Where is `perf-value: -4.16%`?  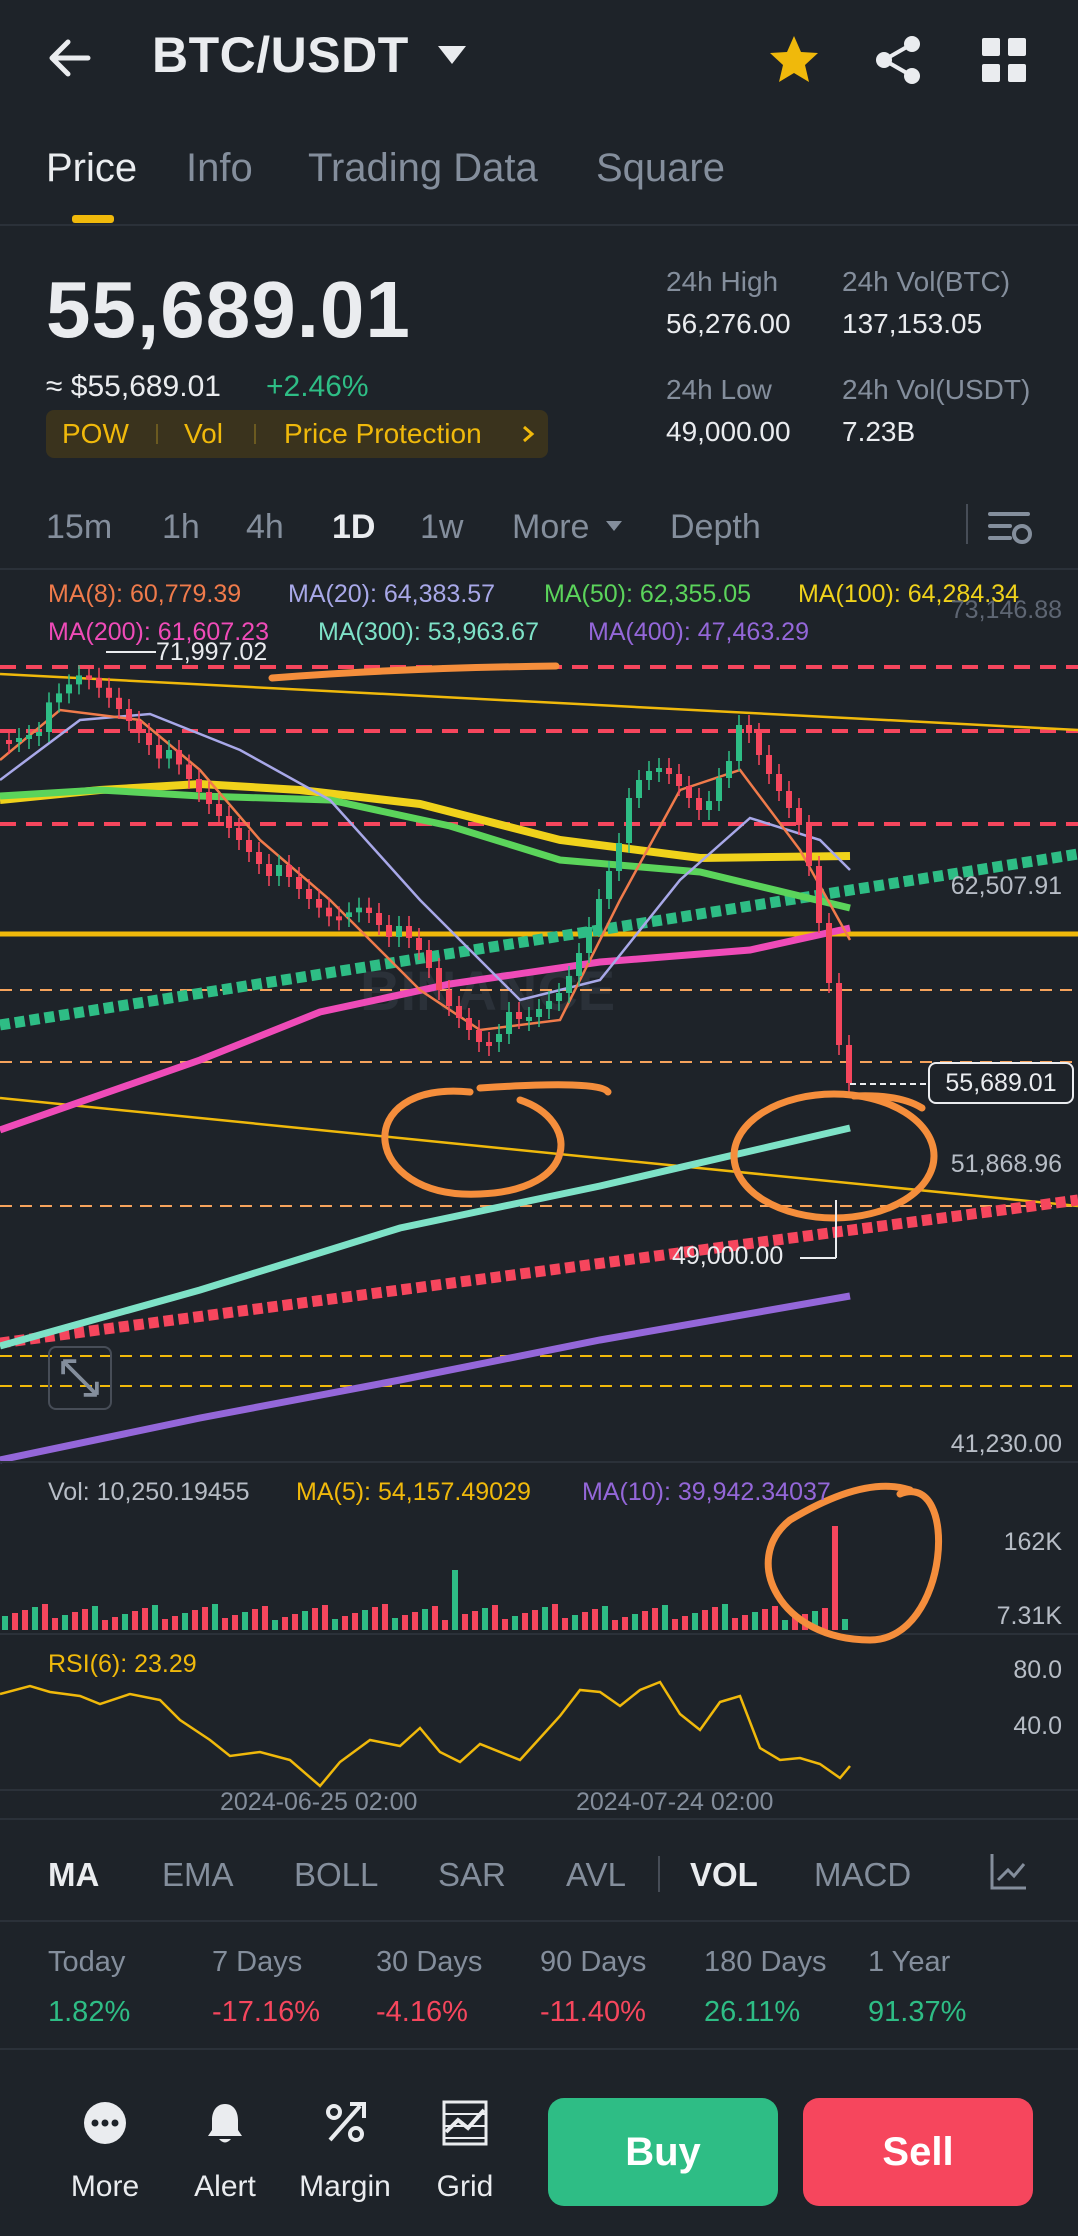
perf-value: -4.16% is located at coordinates (422, 2012).